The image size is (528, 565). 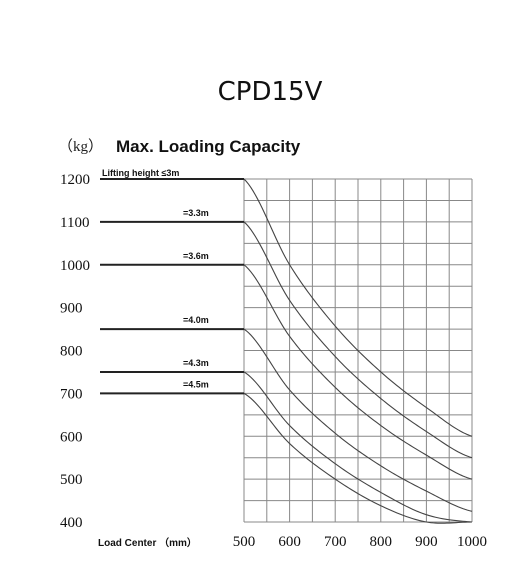 What do you see at coordinates (196, 384) in the screenshot?
I see `series-label: =4.5m` at bounding box center [196, 384].